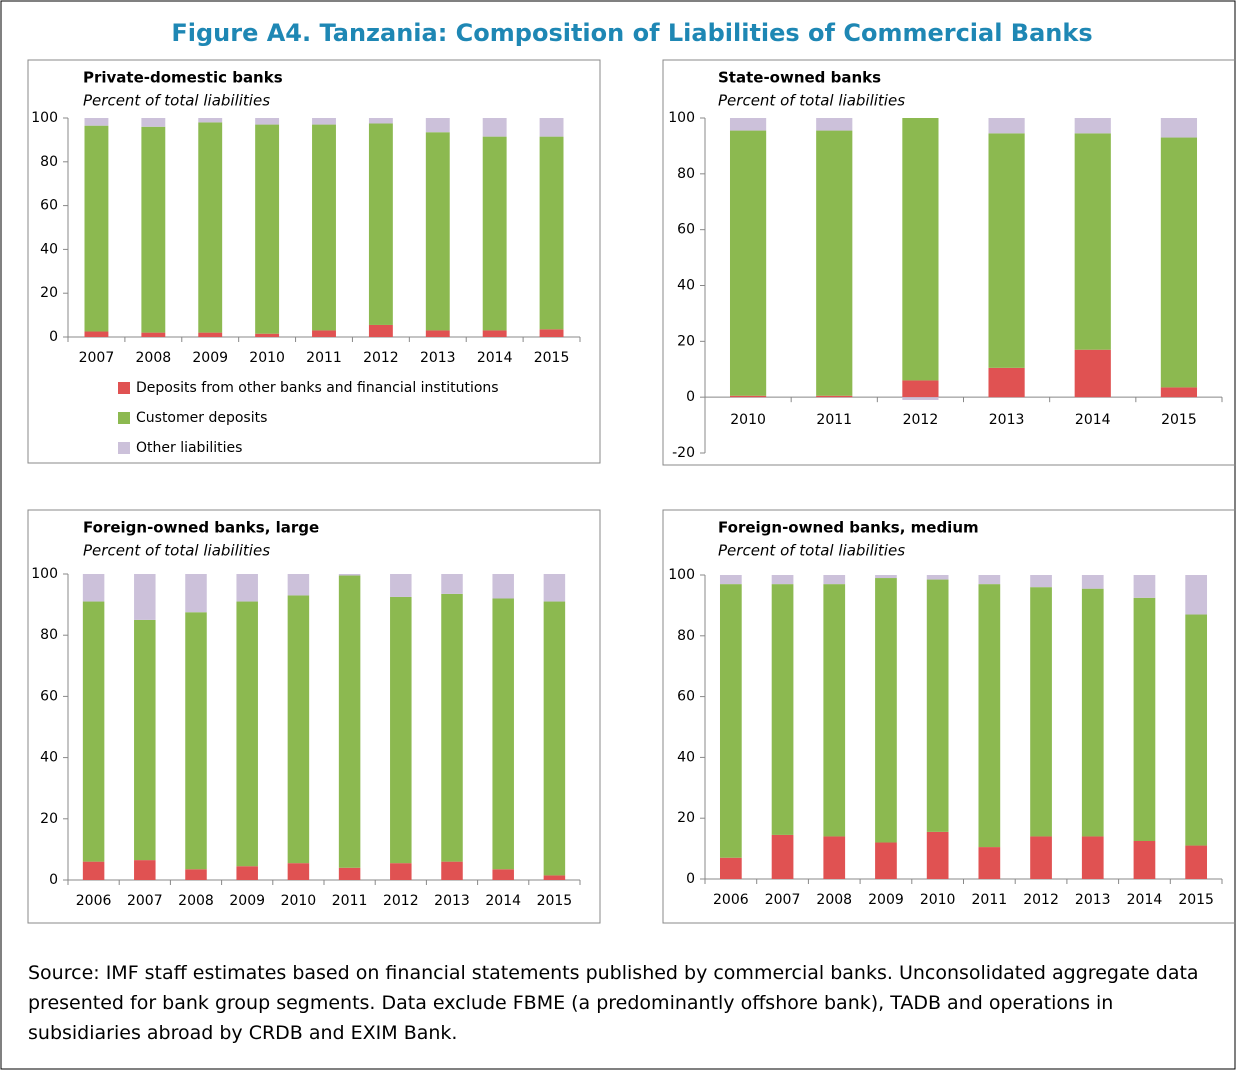 The image size is (1236, 1070). I want to click on y-tick-label: 20, so click(49, 293).